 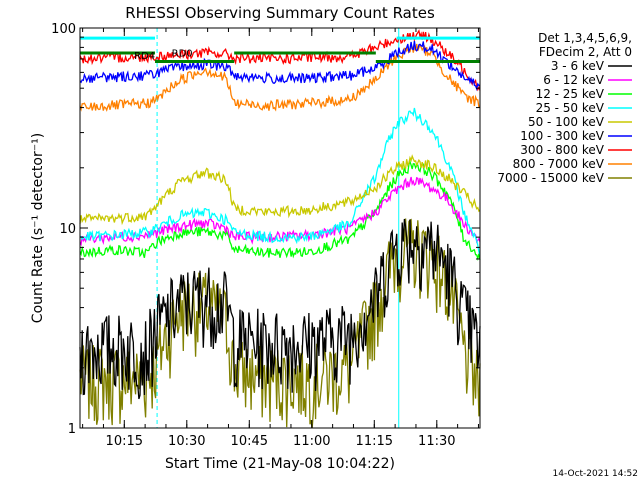 I want to click on rate-annotation: RD4, so click(x=144, y=56).